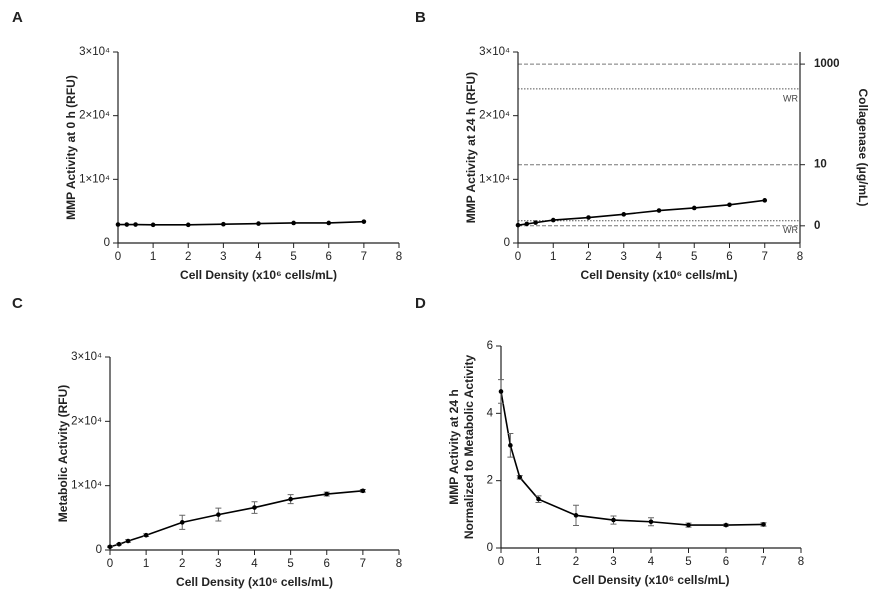 Image resolution: width=872 pixels, height=603 pixels. Describe the element at coordinates (817, 226) in the screenshot. I see `y2-tick-label: 0` at that location.